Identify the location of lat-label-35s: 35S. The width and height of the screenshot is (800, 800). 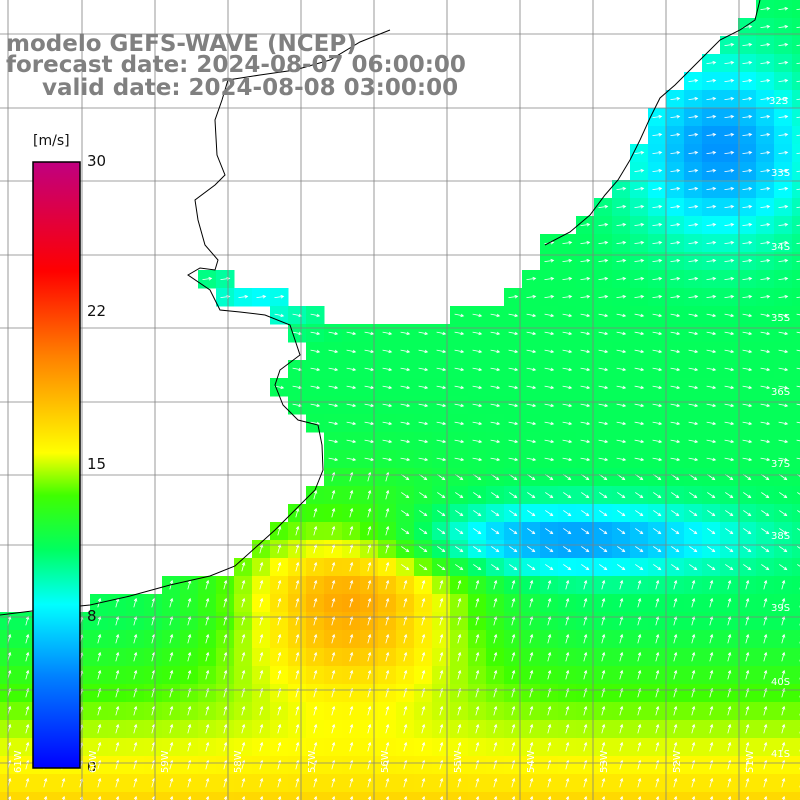
(781, 318).